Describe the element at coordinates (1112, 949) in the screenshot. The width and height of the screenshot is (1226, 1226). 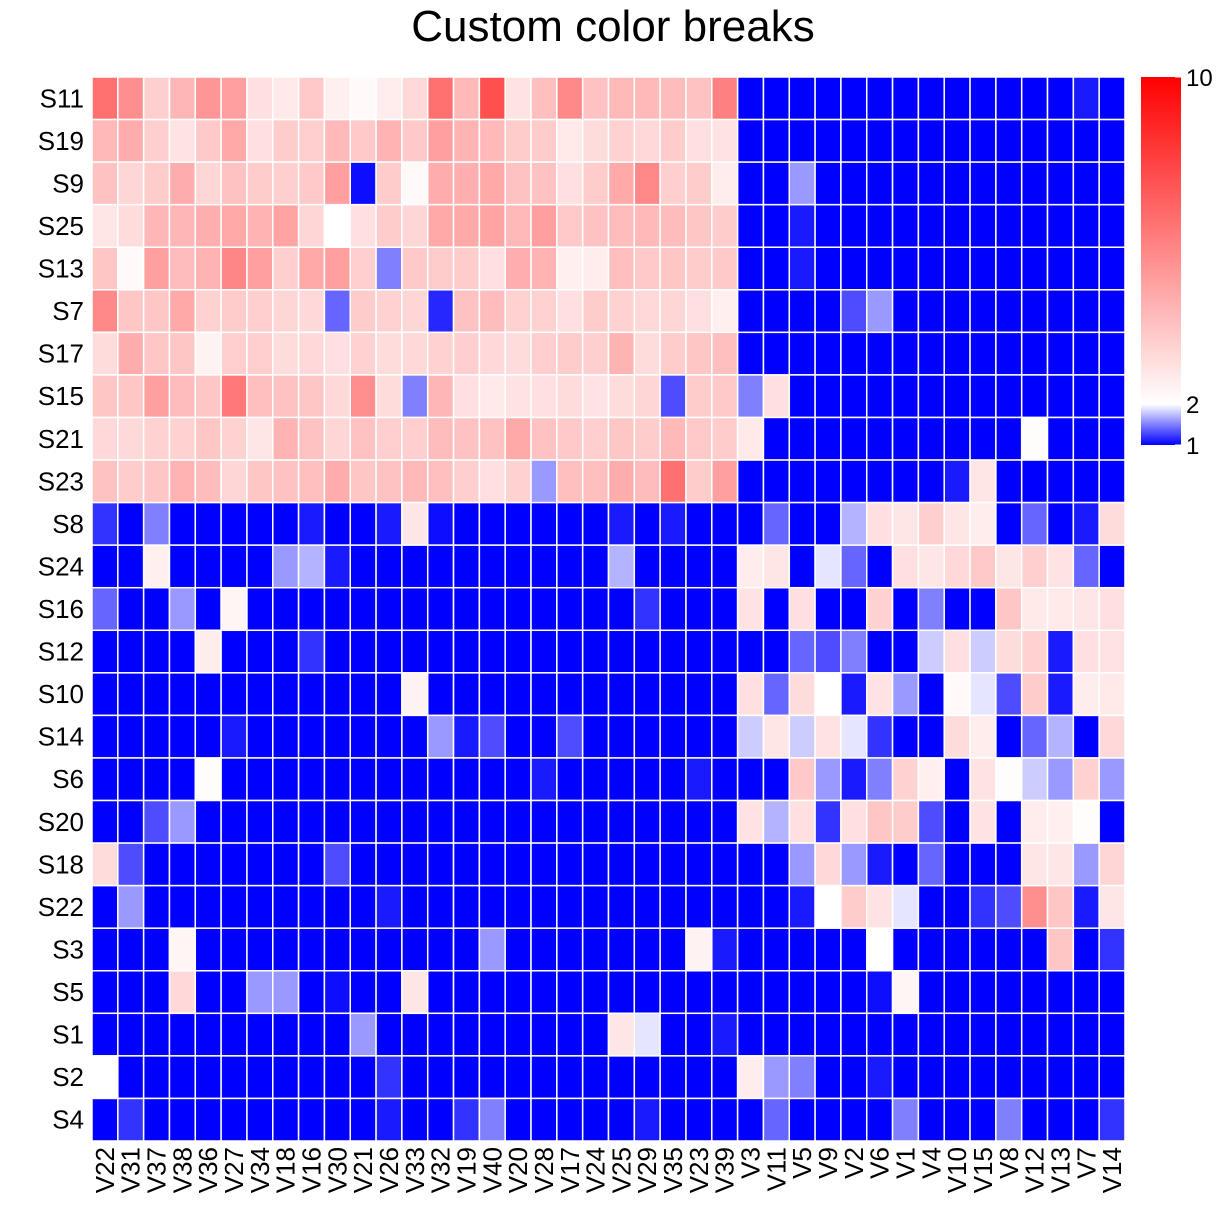
I see `heatmap-cell-S3-V14` at that location.